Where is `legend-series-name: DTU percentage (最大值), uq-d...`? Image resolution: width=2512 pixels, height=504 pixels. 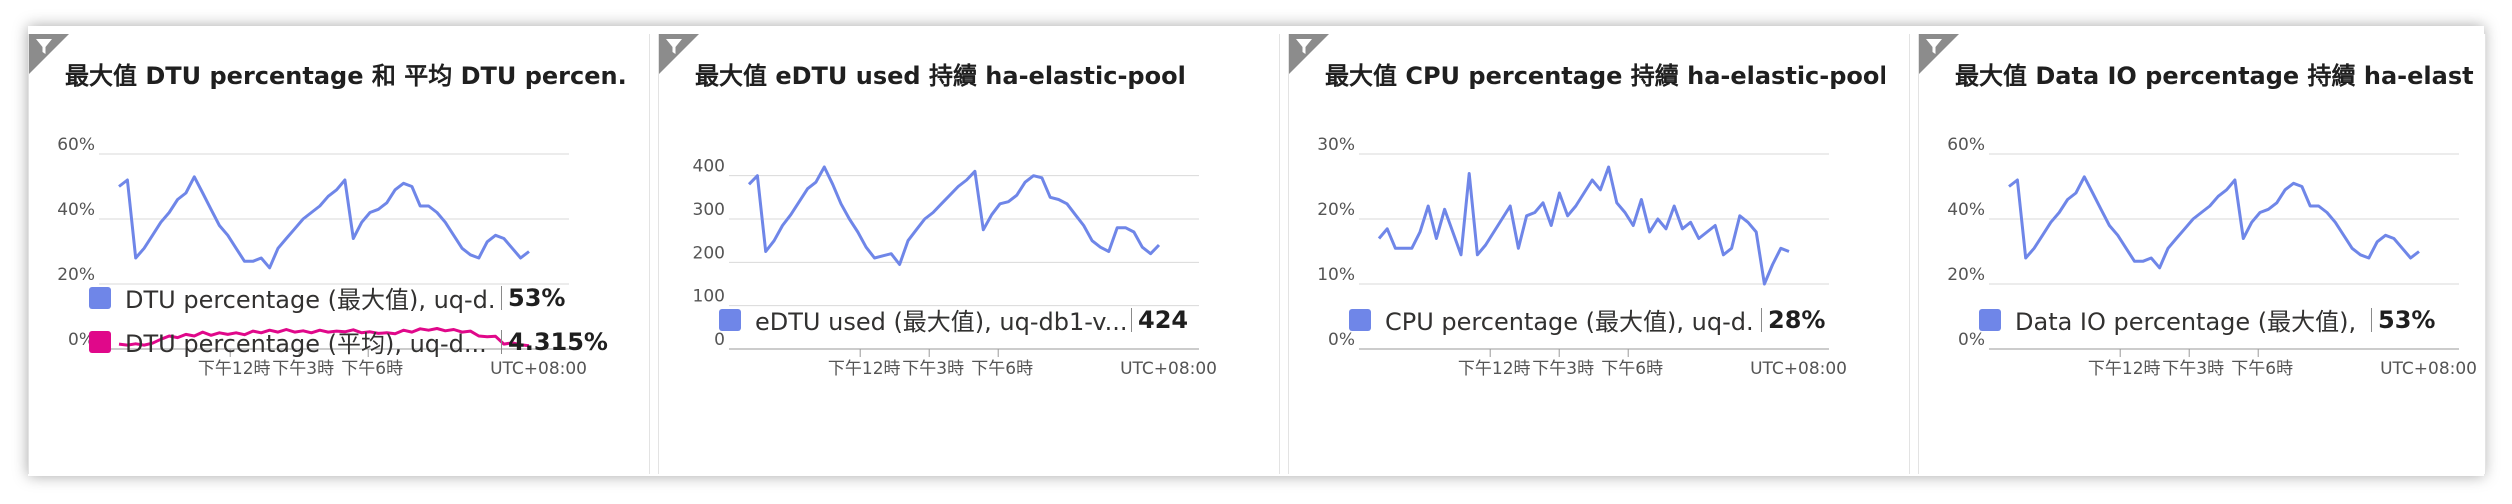
legend-series-name: DTU percentage (最大值), uq-d... is located at coordinates (310, 300).